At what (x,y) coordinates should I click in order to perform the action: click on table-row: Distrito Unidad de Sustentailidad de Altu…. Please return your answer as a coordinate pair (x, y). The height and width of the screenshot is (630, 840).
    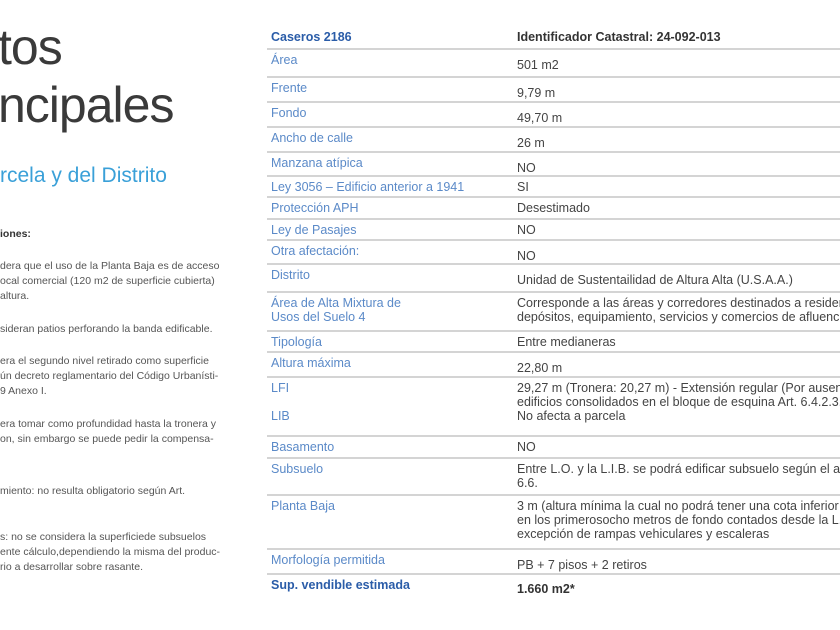
    Looking at the image, I should click on (553, 278).